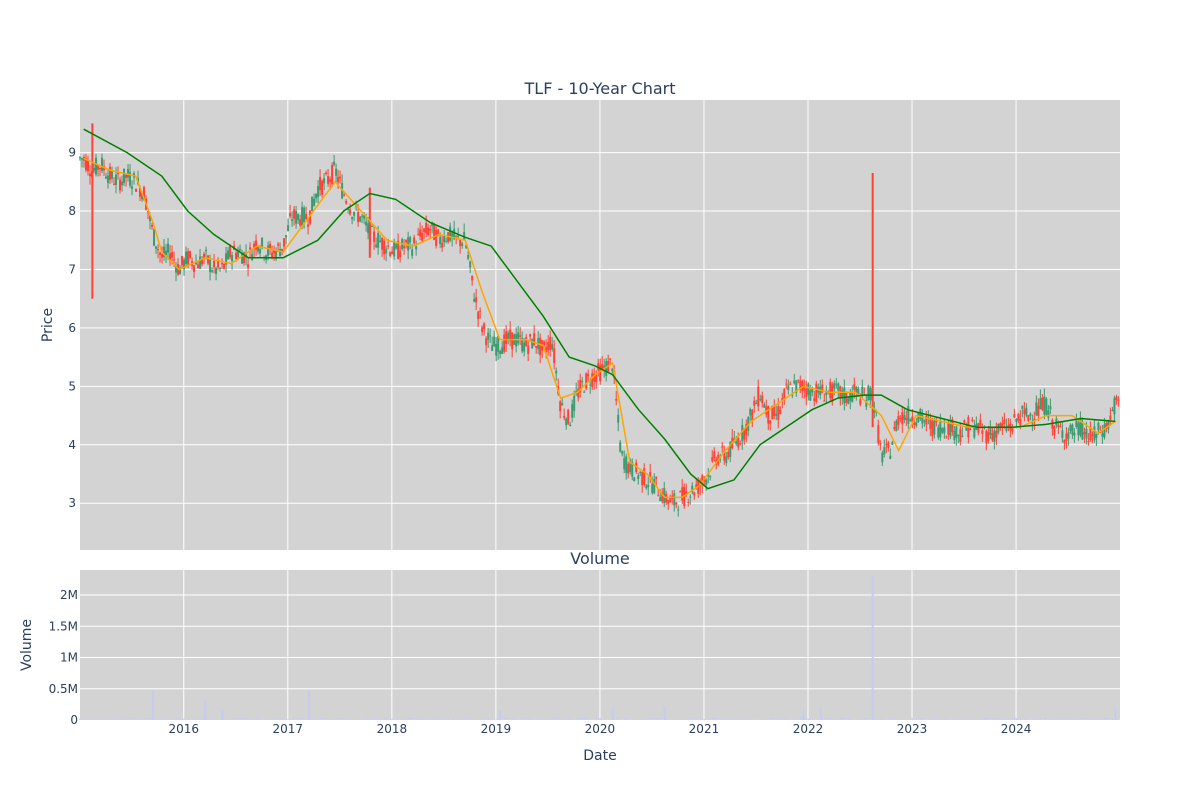 This screenshot has width=1200, height=800. I want to click on date-axis-label: Date, so click(599, 756).